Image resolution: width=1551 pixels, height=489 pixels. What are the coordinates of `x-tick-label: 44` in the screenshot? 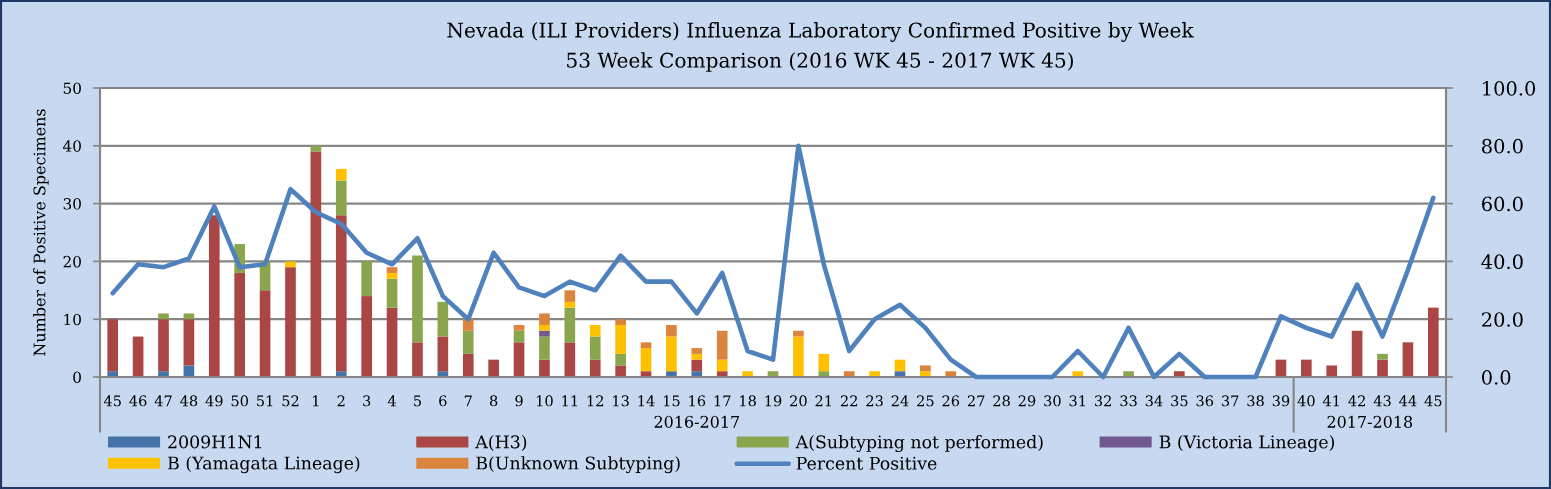 It's located at (1408, 401).